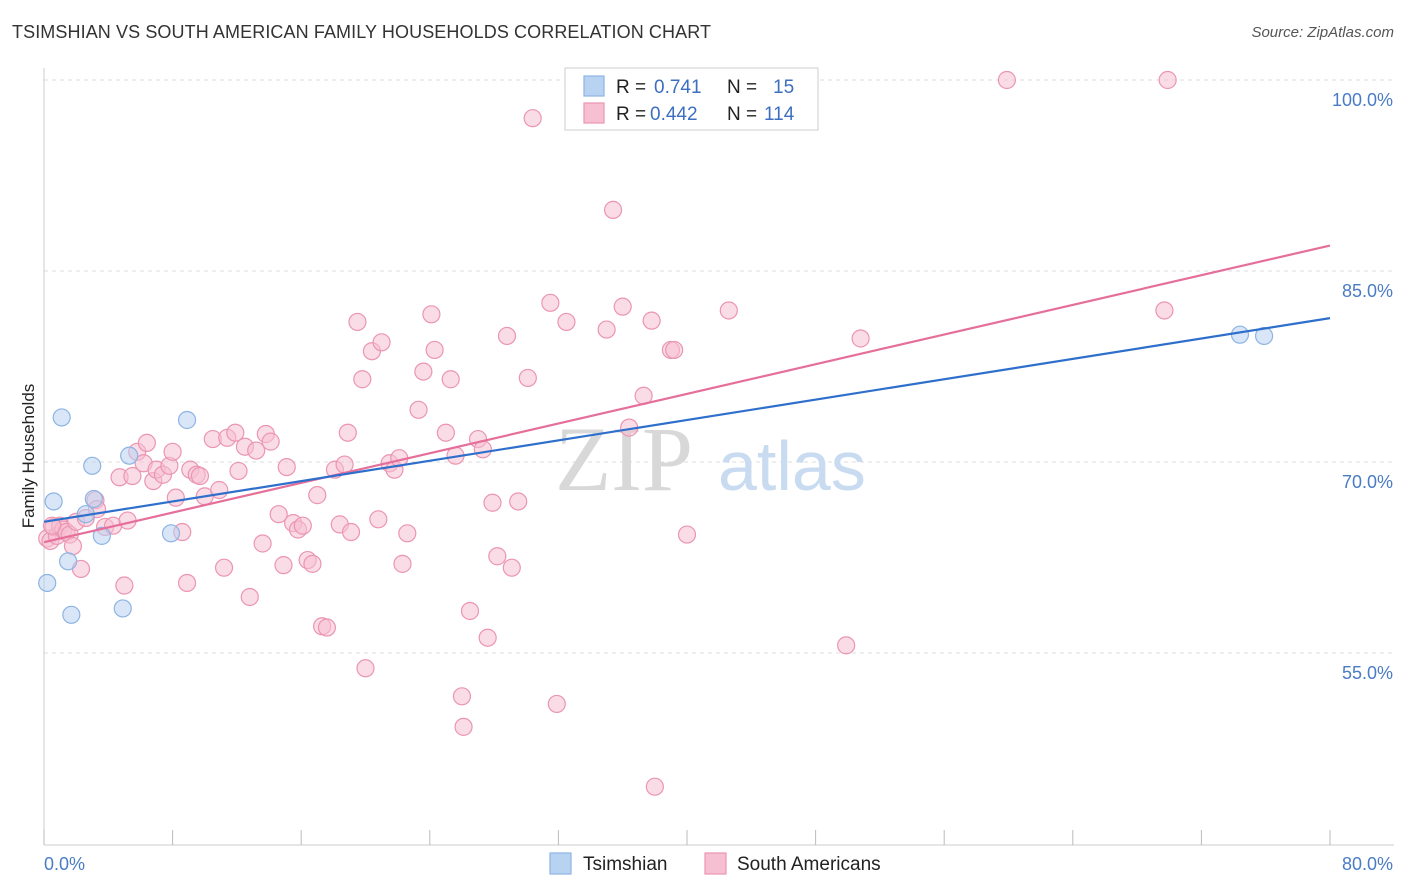 Image resolution: width=1406 pixels, height=892 pixels. I want to click on legend: R = 0.741 N = 15 R = 0.442 N = 114, so click(691, 99).